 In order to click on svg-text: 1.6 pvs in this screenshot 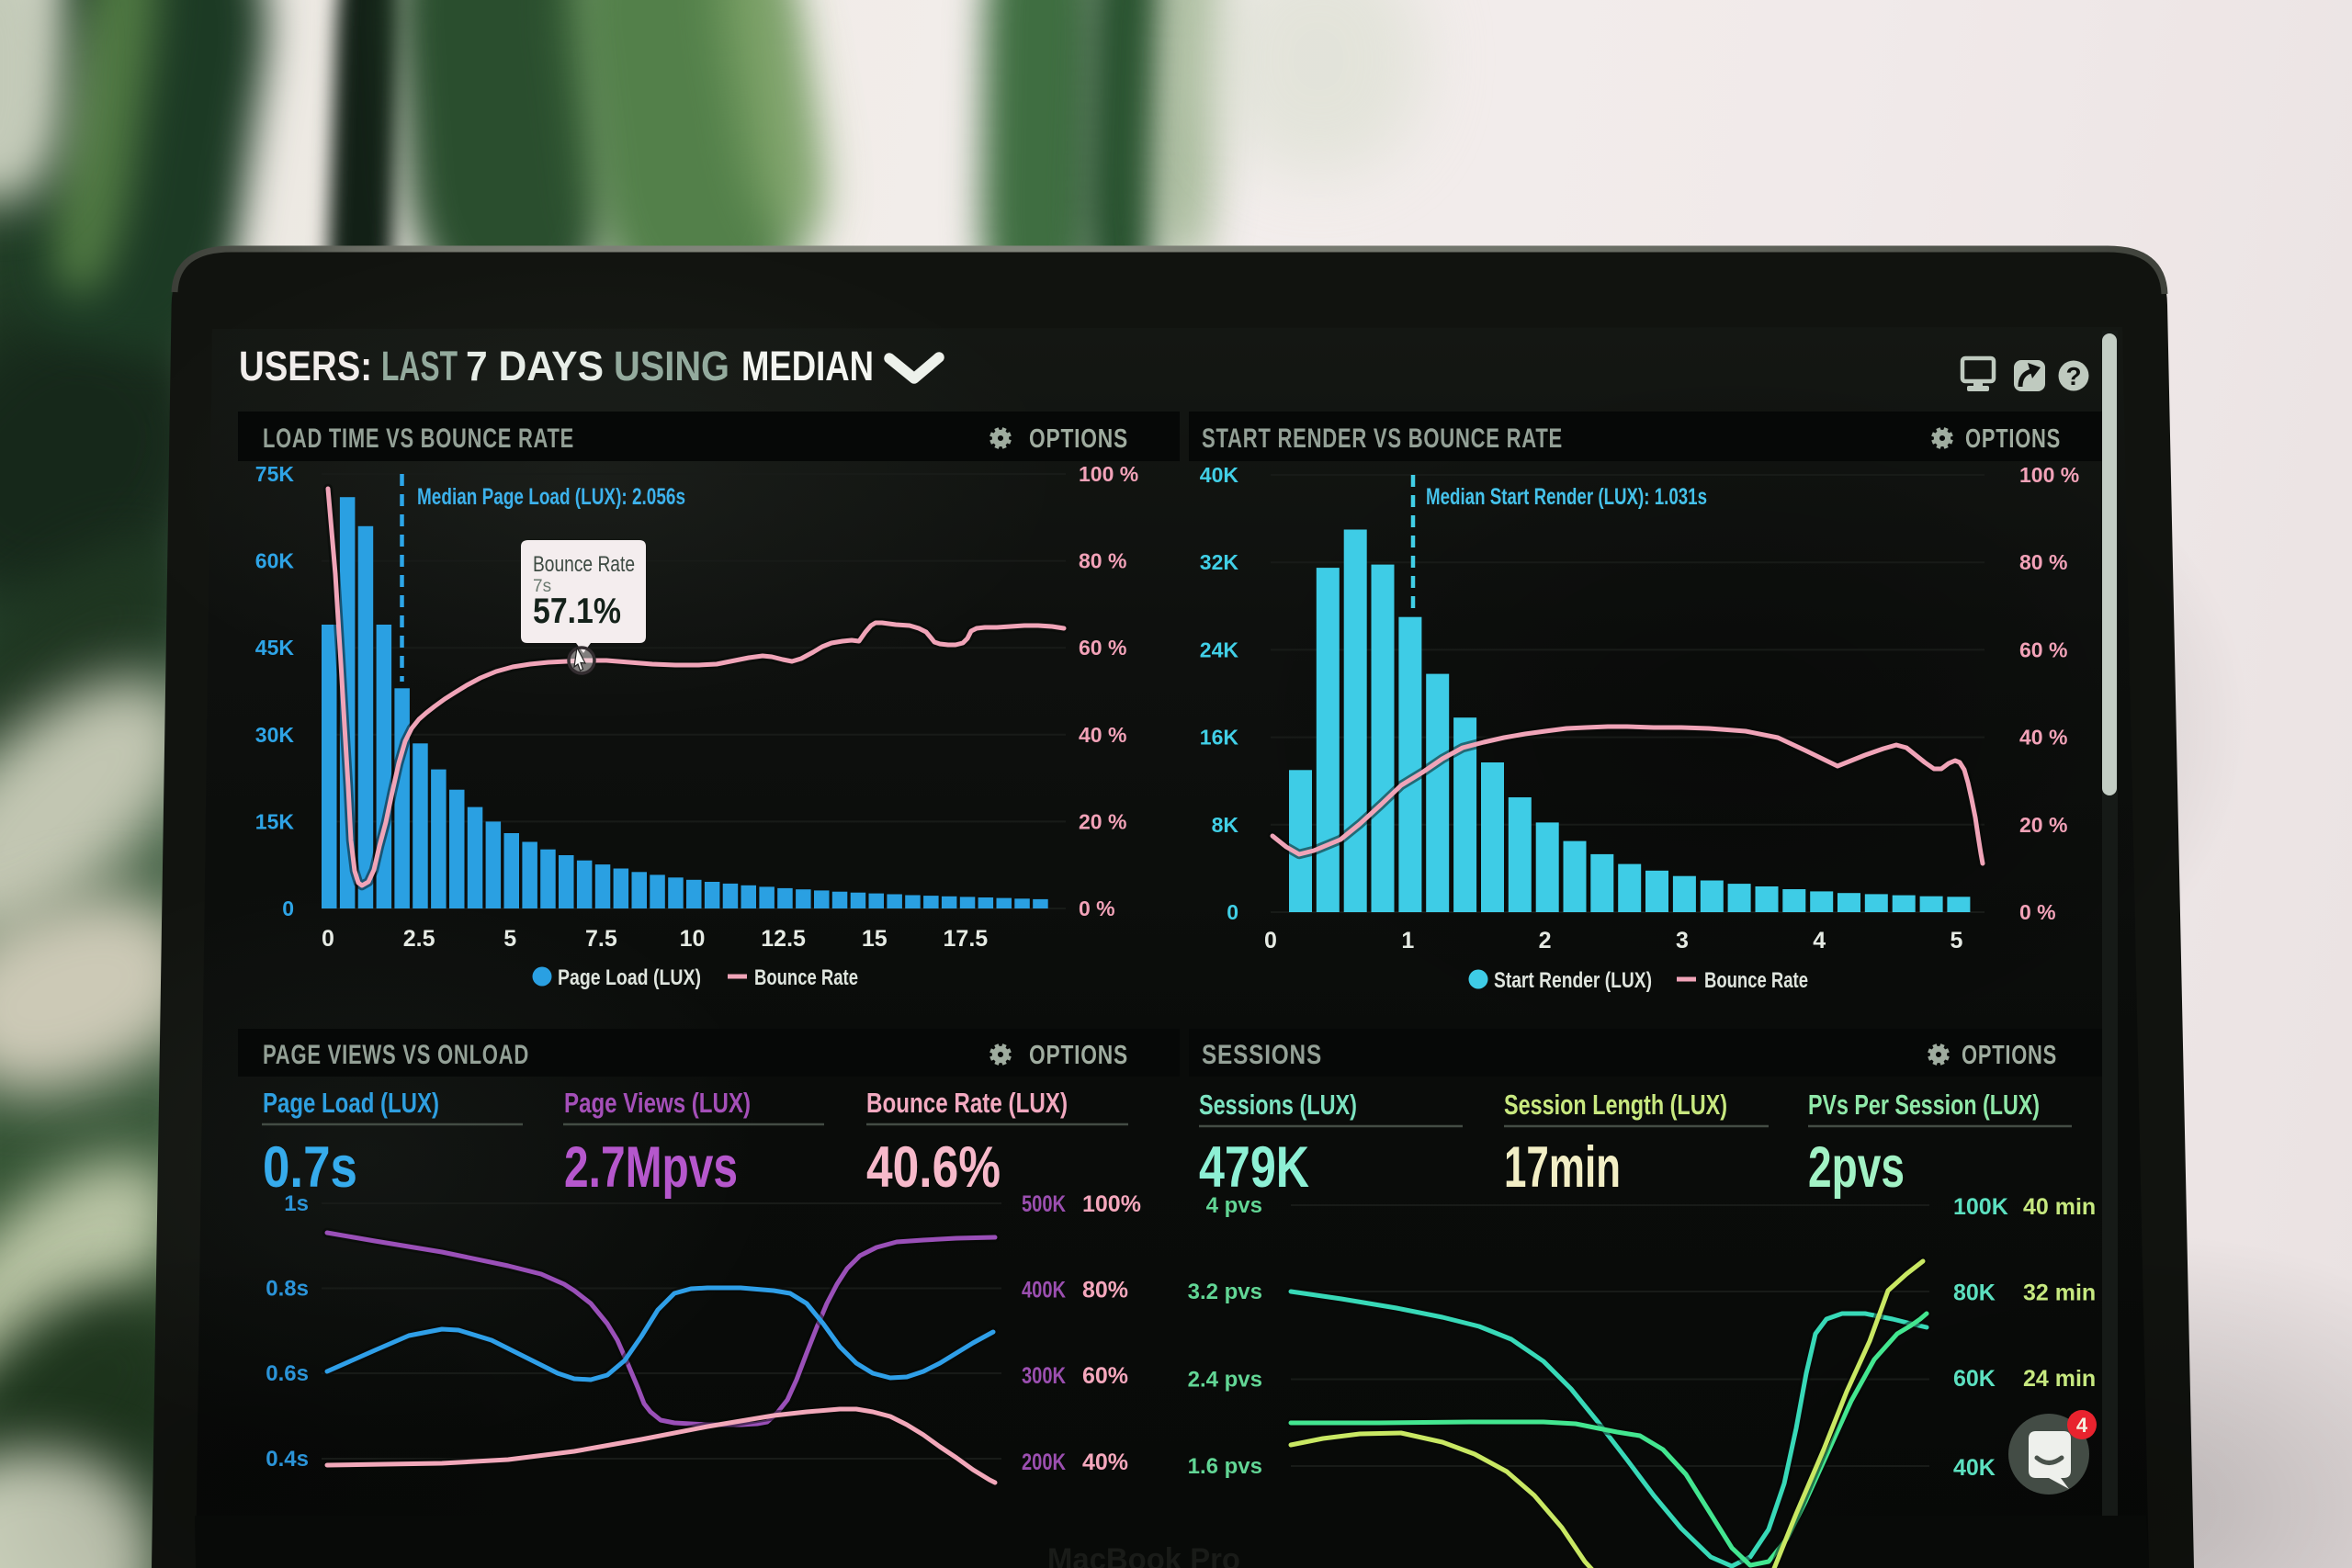, I will do `click(1225, 1466)`.